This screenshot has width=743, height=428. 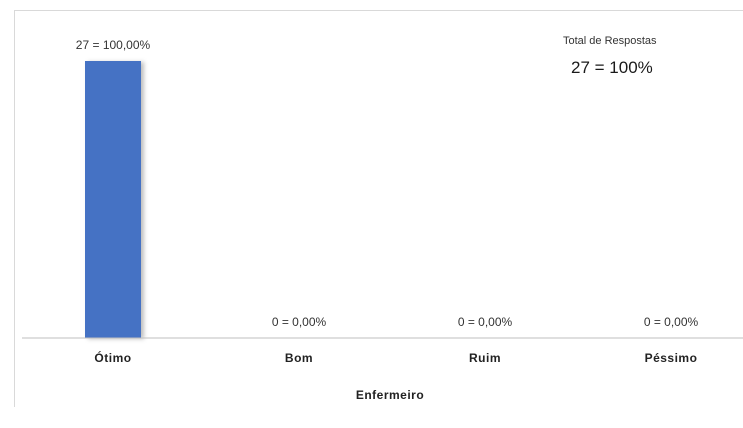 I want to click on total-responses-value: 27 = 100%, so click(x=612, y=67).